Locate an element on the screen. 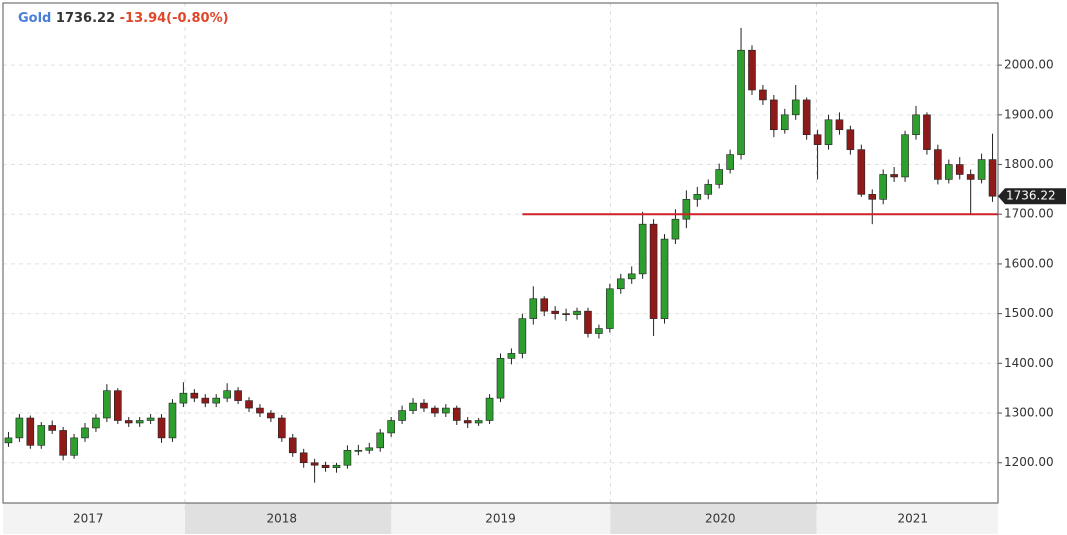 This screenshot has height=535, width=1067. y-tick-label: 1700.00 is located at coordinates (1029, 214).